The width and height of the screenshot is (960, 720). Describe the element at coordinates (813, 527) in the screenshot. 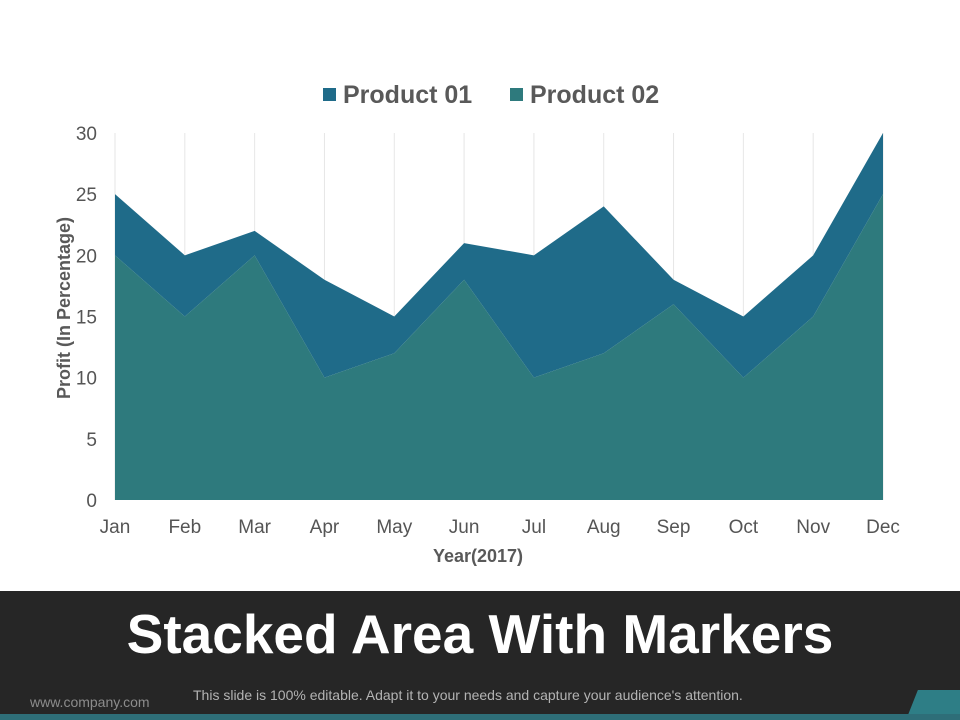

I see `x-tick-nov: Nov` at that location.